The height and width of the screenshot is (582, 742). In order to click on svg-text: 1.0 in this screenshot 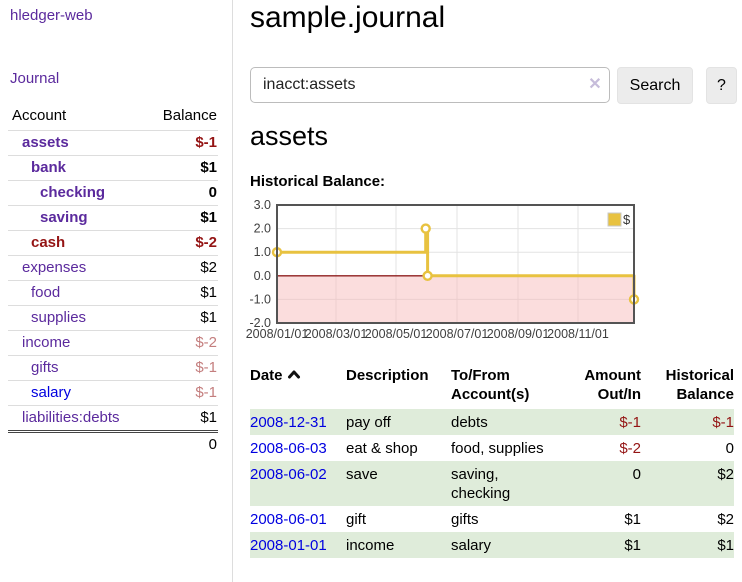, I will do `click(262, 252)`.